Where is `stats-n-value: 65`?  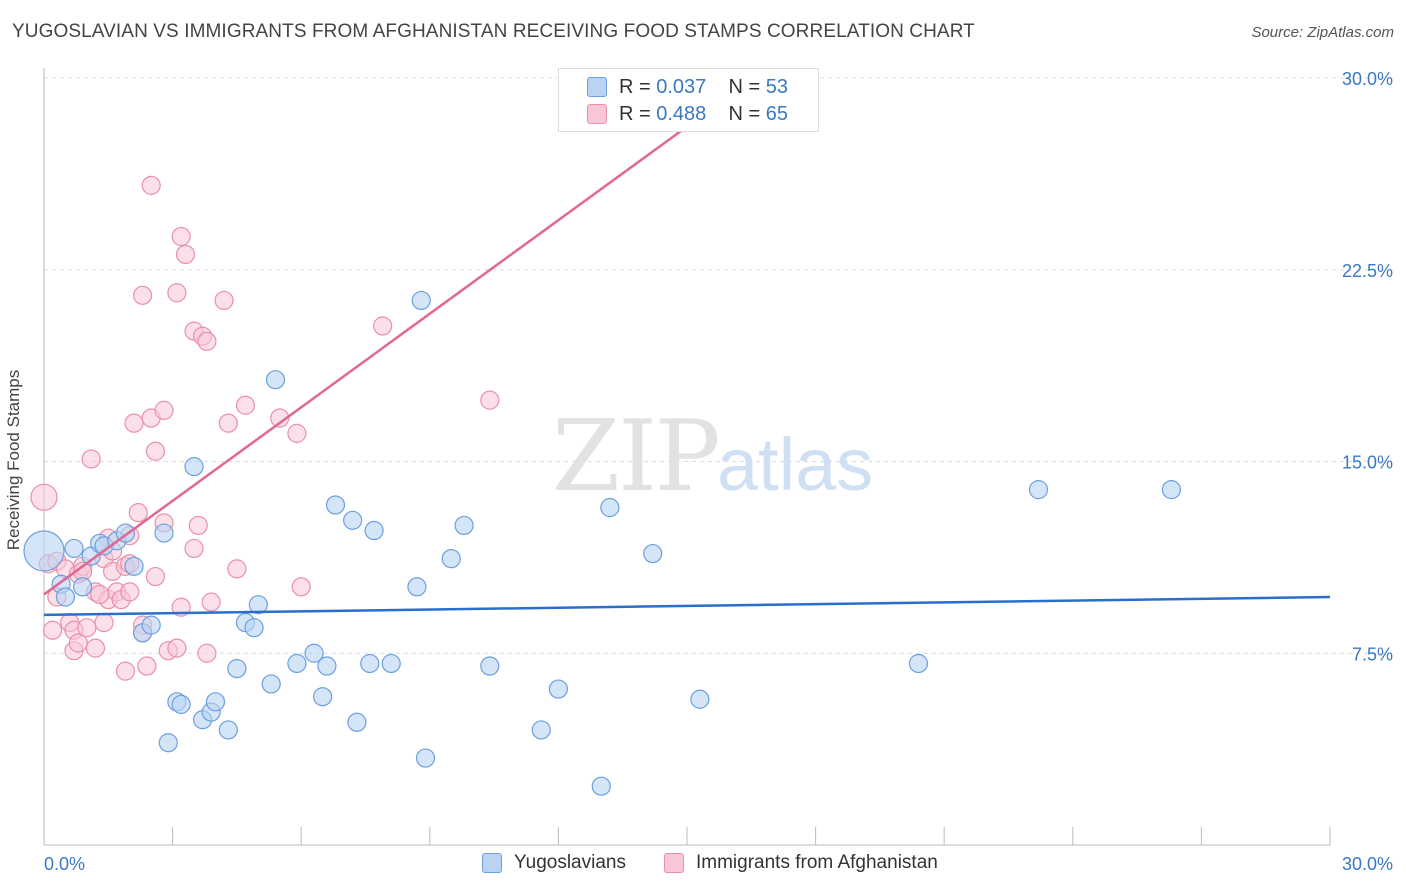 stats-n-value: 65 is located at coordinates (777, 114).